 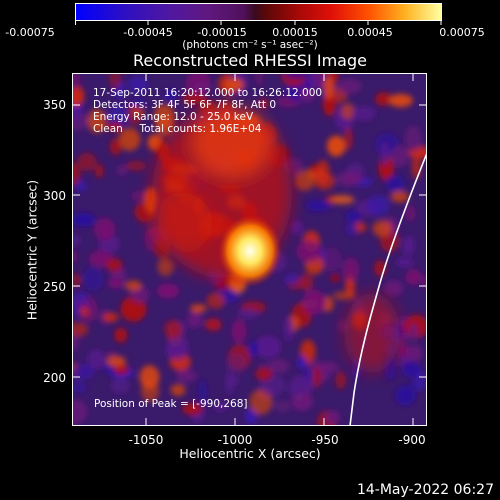 What do you see at coordinates (295, 32) in the screenshot?
I see `colorbar-tick-label: 0.00015` at bounding box center [295, 32].